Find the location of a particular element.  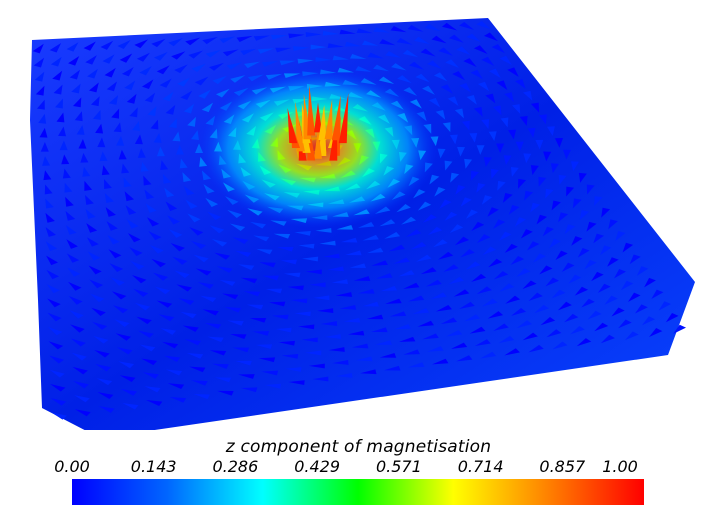

colorbar-tick-label: 0.571 is located at coordinates (398, 466).